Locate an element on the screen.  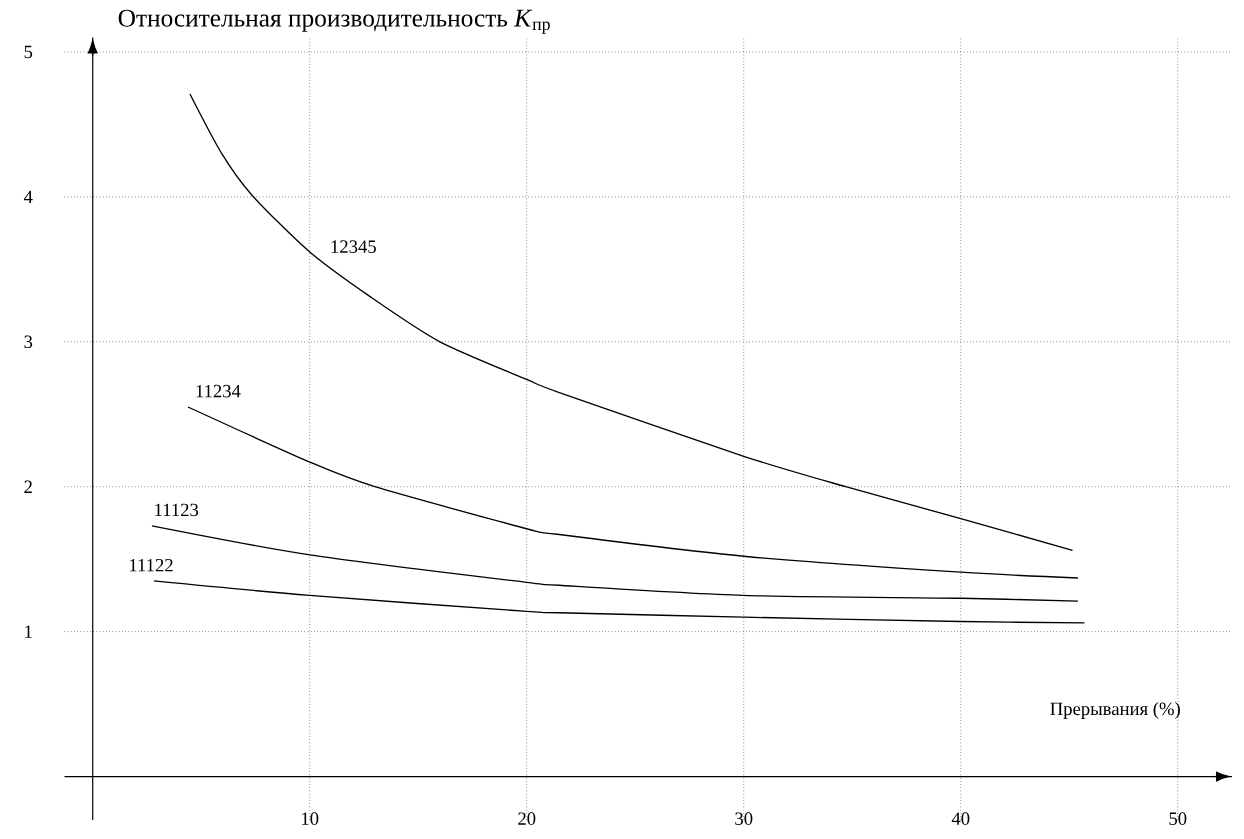
y-tick-label: 3 is located at coordinates (28, 342).